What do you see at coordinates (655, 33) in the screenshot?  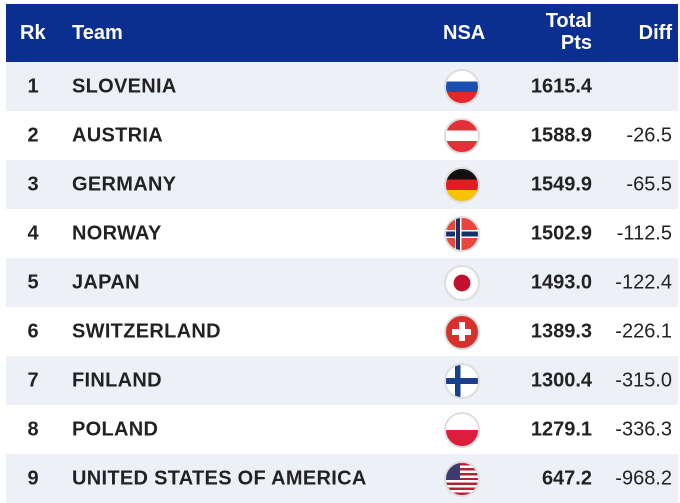 I see `header-diff: Diff` at bounding box center [655, 33].